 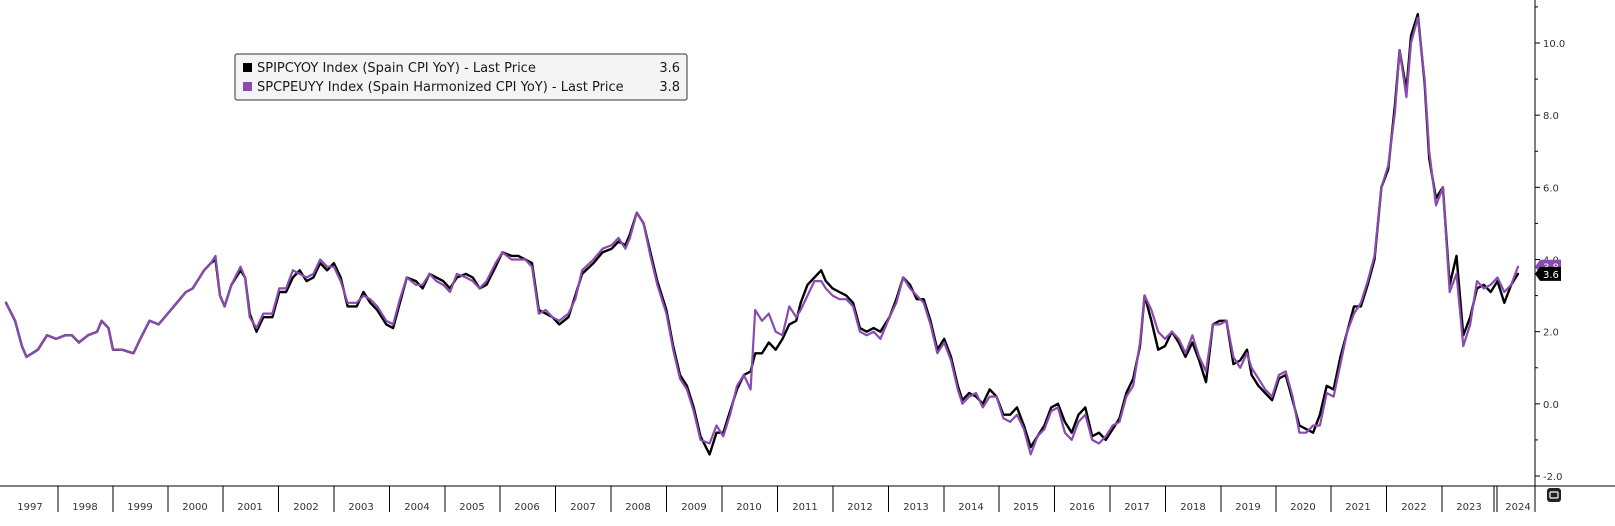 I want to click on zoom-reset-icon, so click(x=1554, y=495).